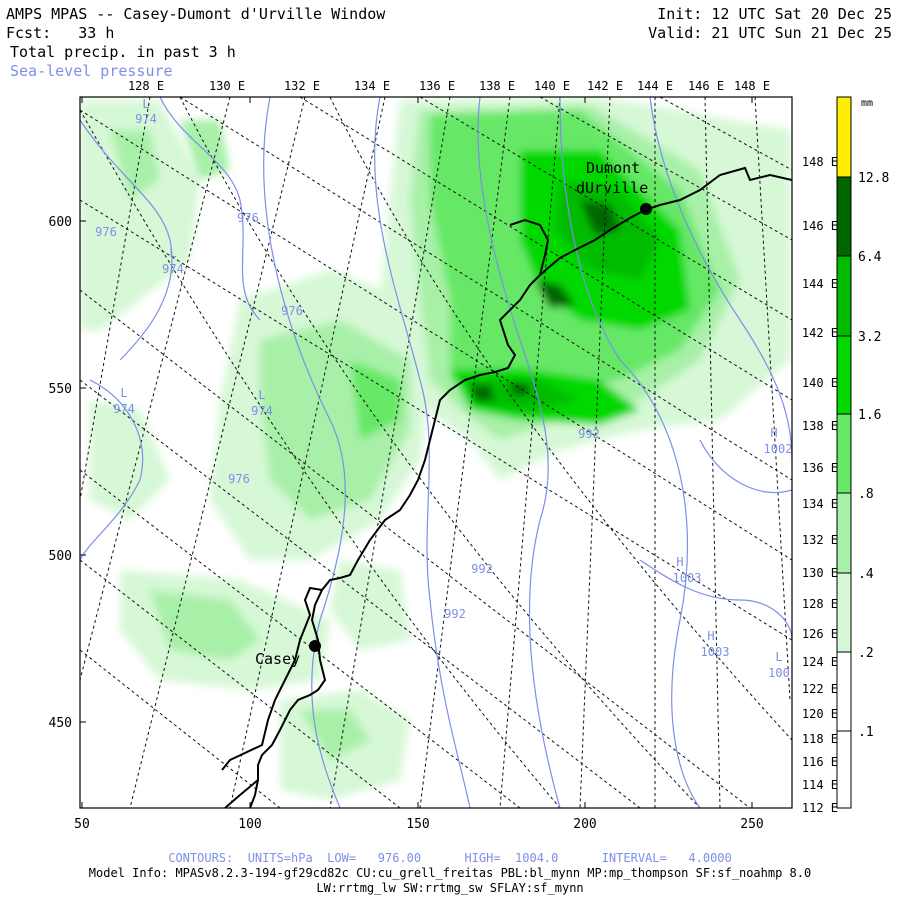 Image resolution: width=900 pixels, height=900 pixels. What do you see at coordinates (751, 824) in the screenshot?
I see `x-tick-label: 250` at bounding box center [751, 824].